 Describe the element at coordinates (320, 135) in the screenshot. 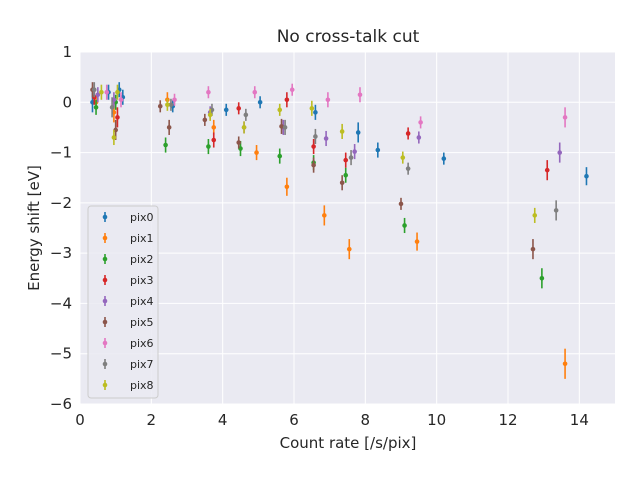

I see `series-pix3` at that location.